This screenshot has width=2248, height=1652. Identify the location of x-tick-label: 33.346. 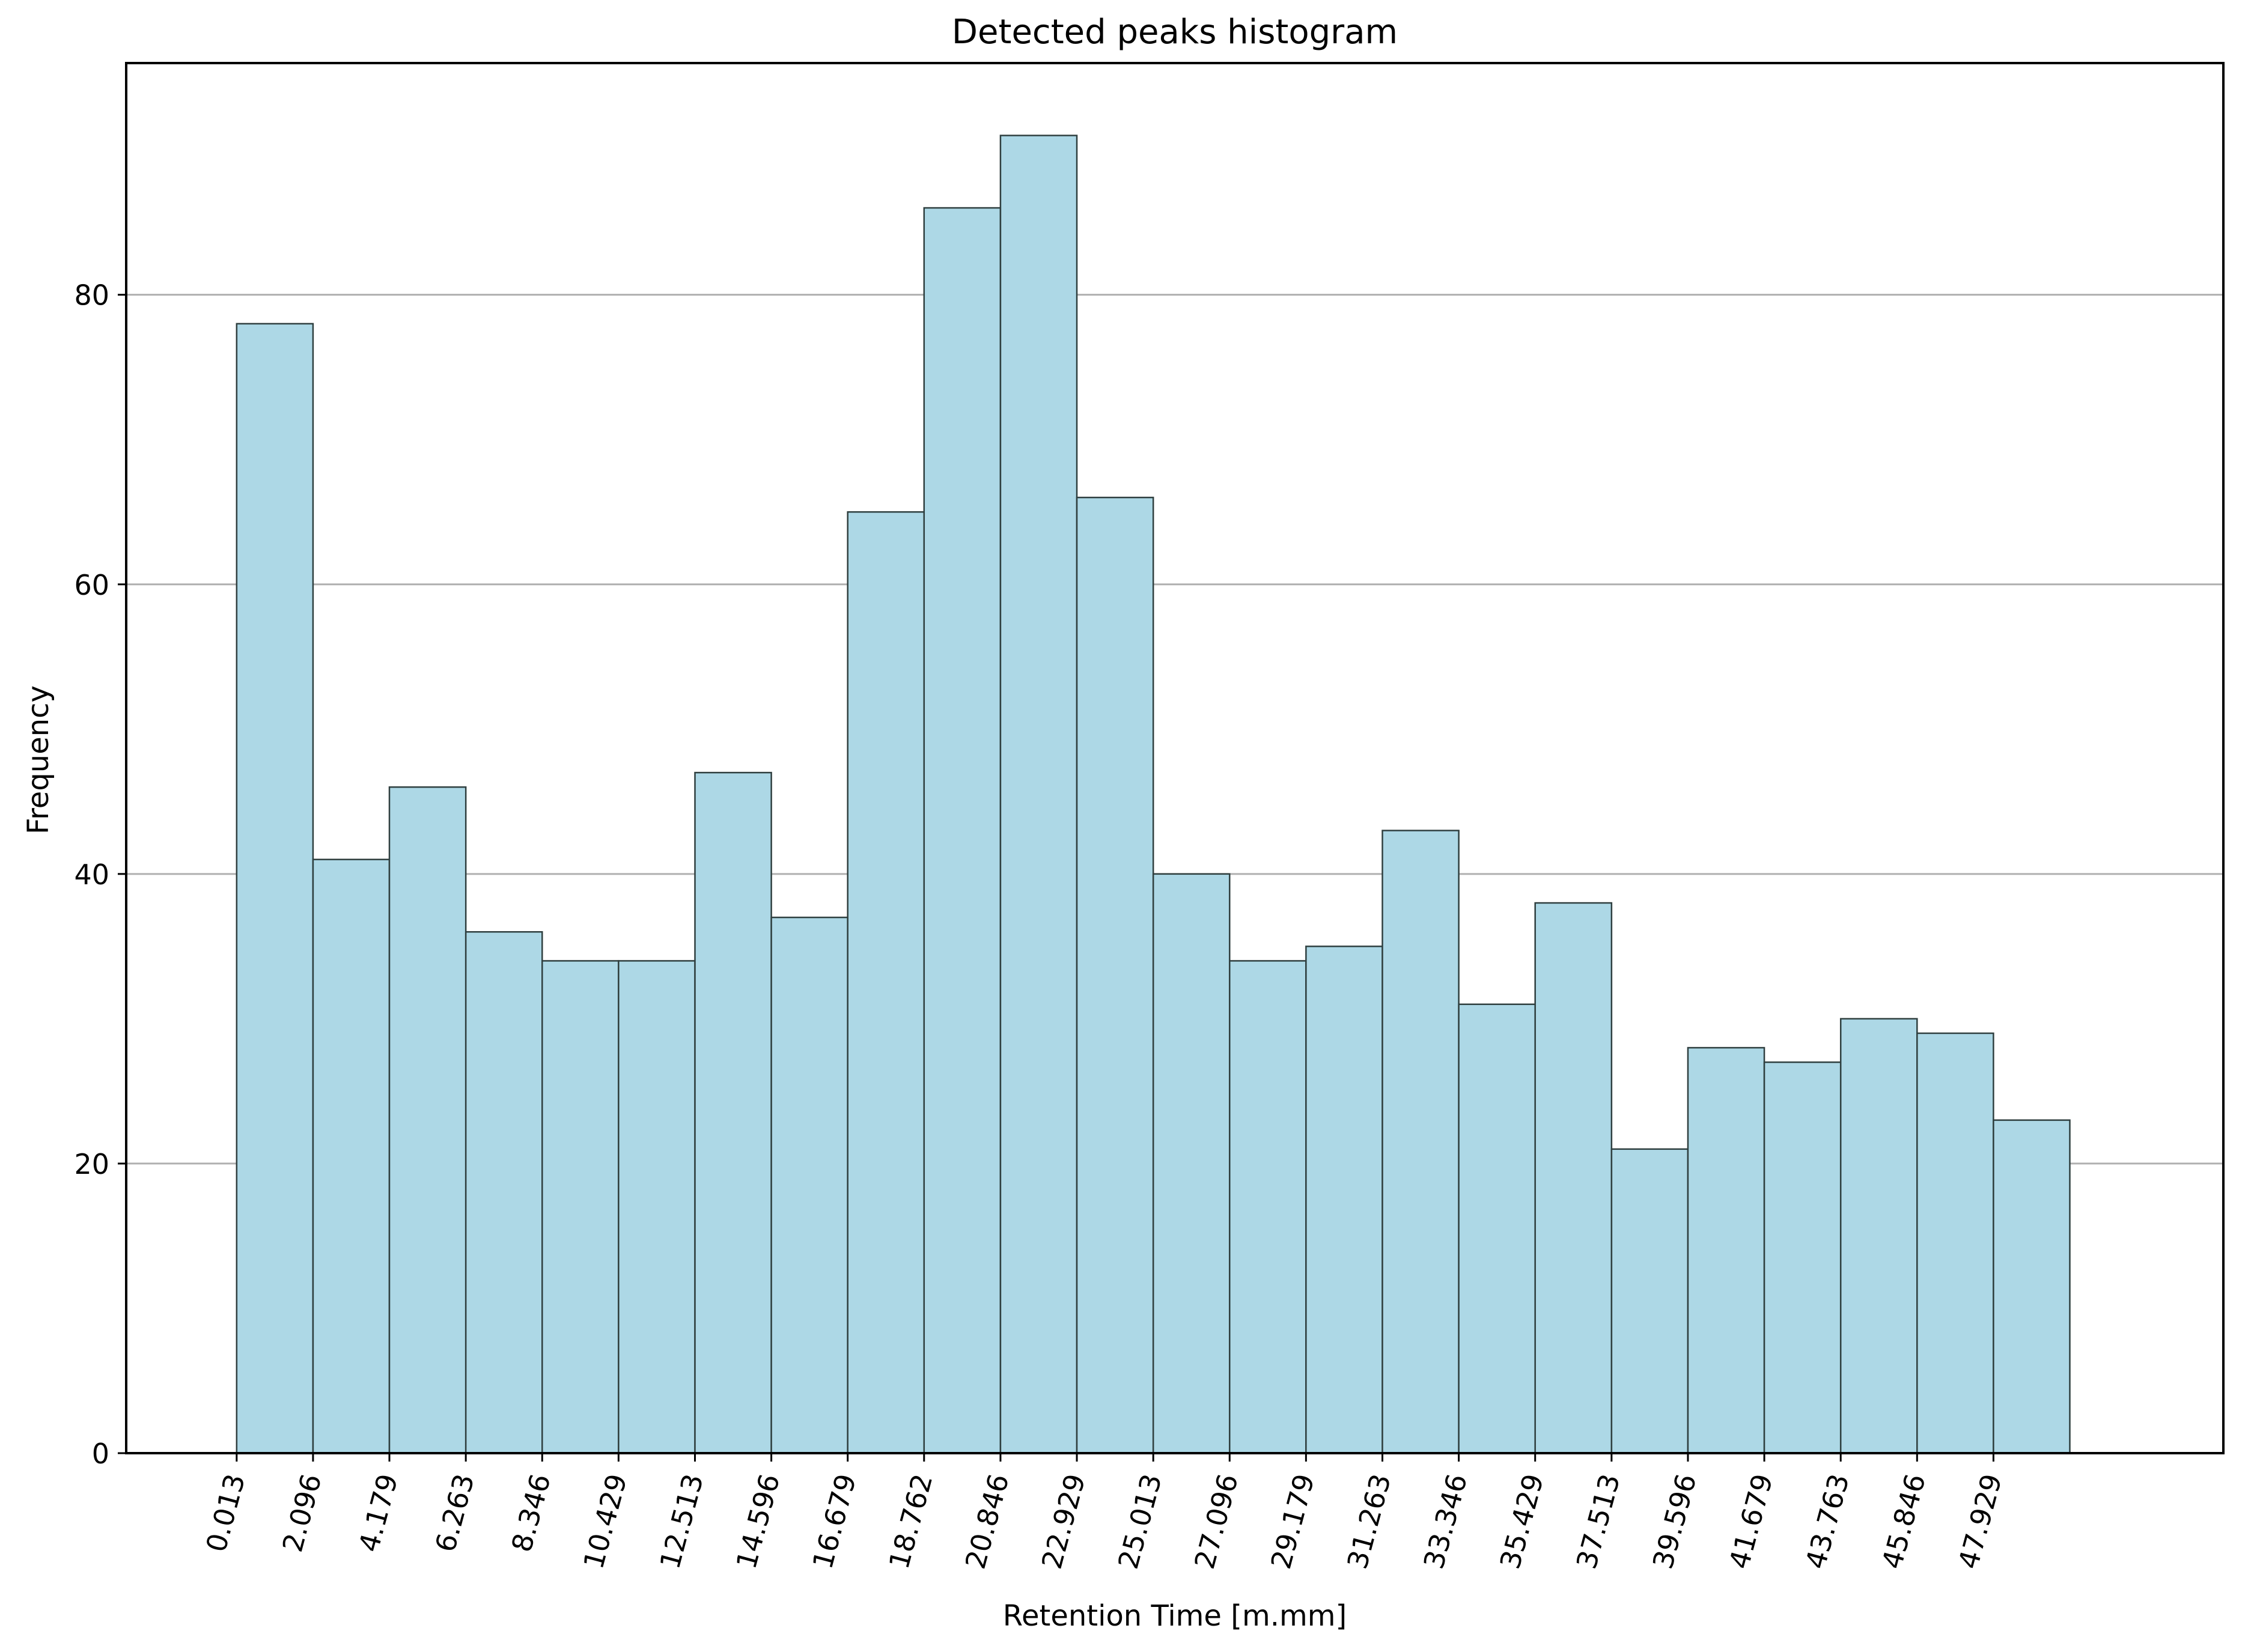
(1445, 1521).